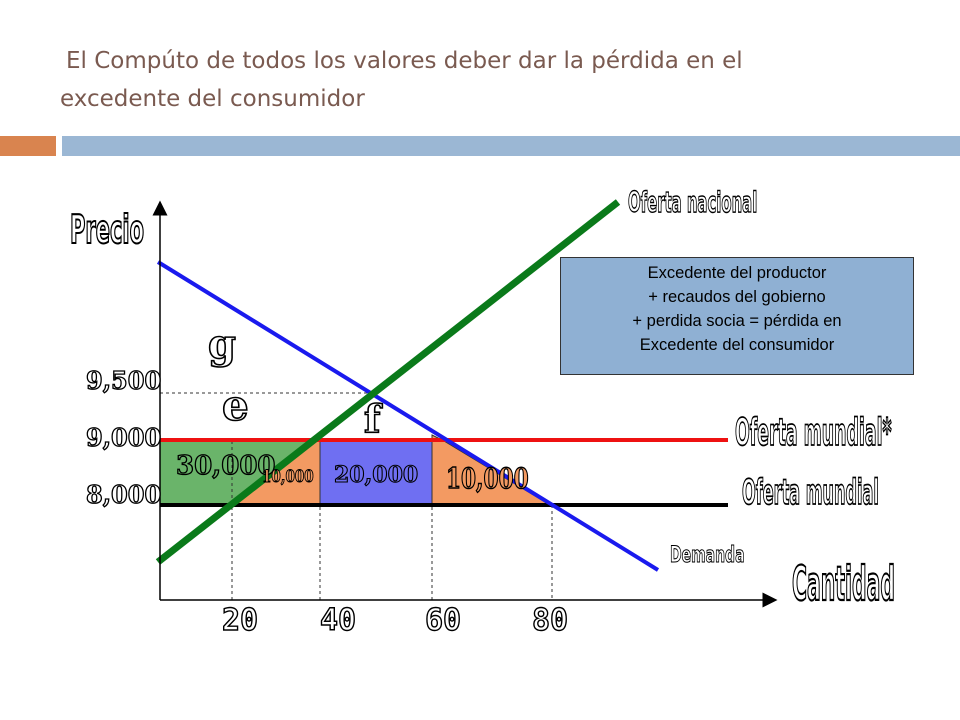 This screenshot has height=720, width=960. What do you see at coordinates (737, 273) in the screenshot?
I see `note-line-1: Excedente del productor` at bounding box center [737, 273].